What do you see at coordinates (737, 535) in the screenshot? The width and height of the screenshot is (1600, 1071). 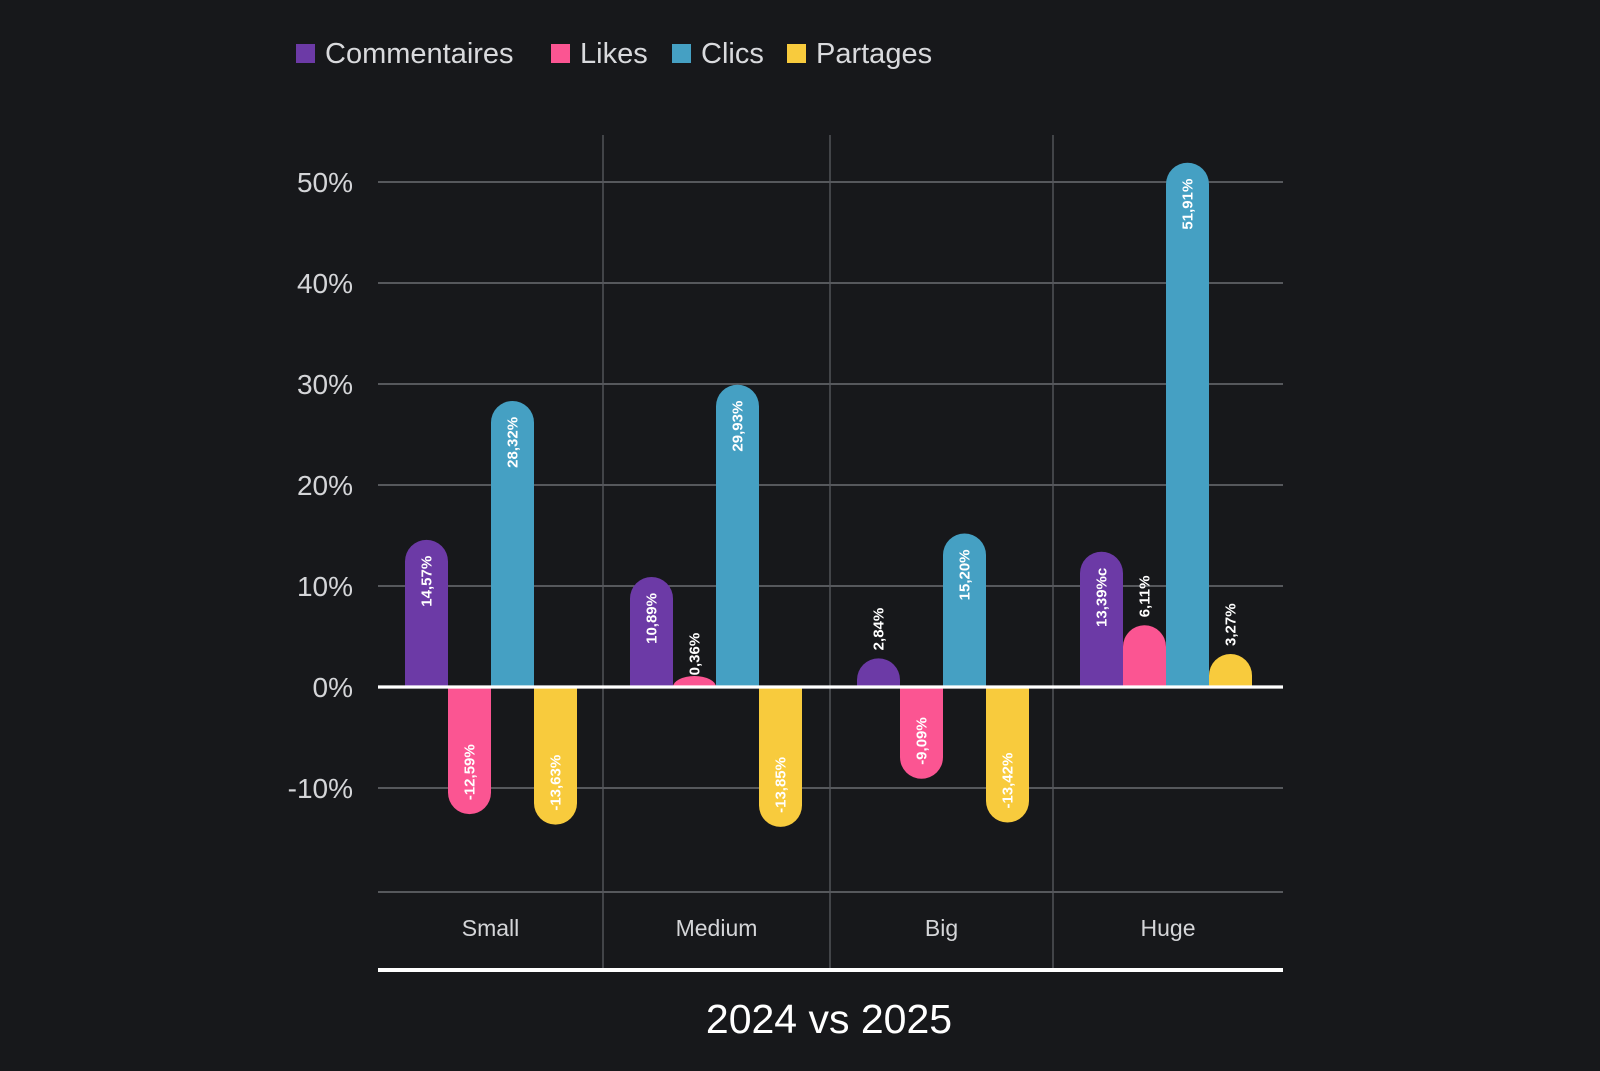 I see `bar-clics-medium` at bounding box center [737, 535].